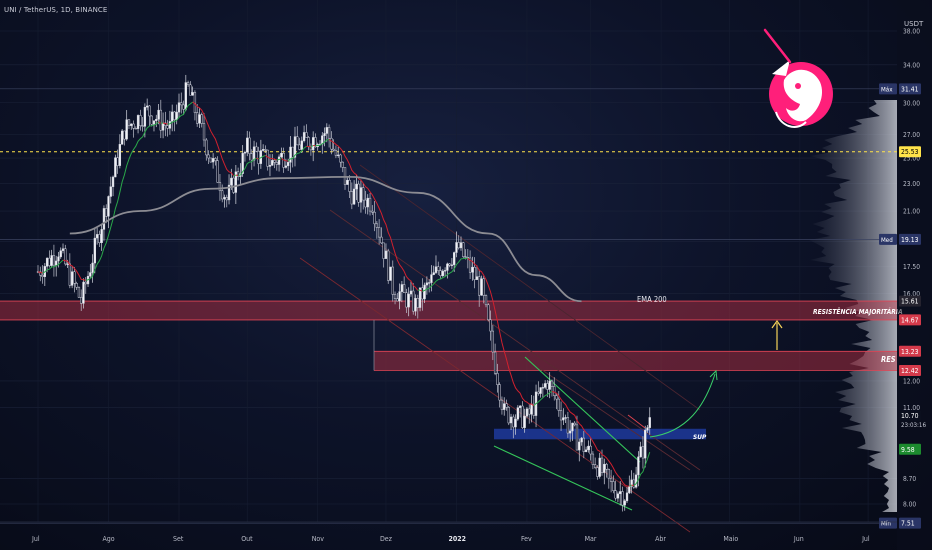  I want to click on price-tick-label: 8.00, so click(909, 505).